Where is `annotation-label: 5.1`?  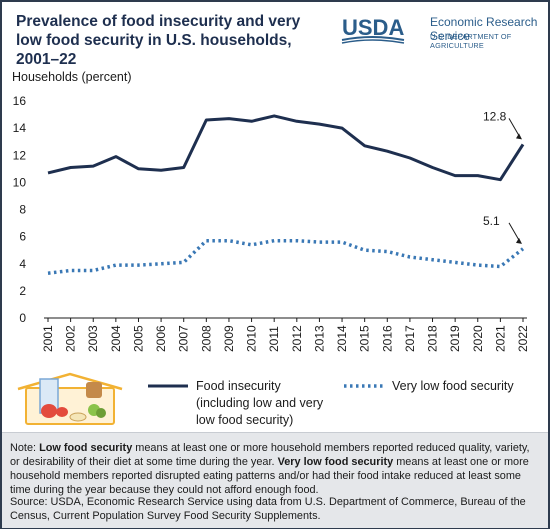
annotation-label: 5.1 is located at coordinates (491, 221).